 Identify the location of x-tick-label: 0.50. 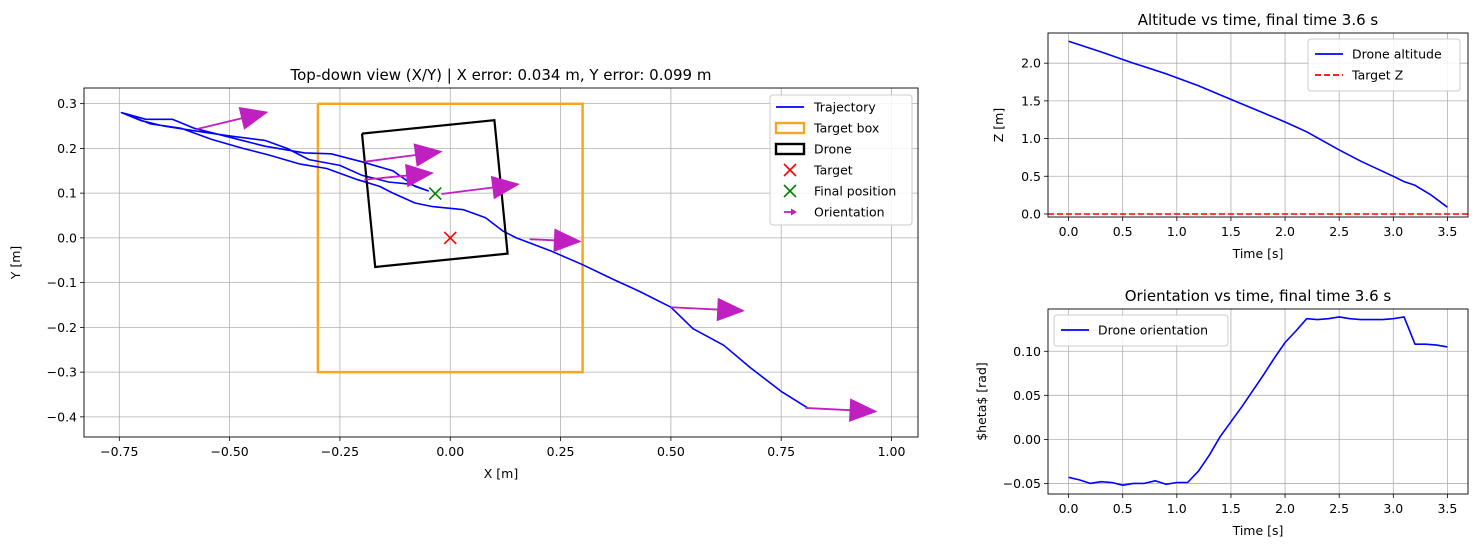
(671, 451).